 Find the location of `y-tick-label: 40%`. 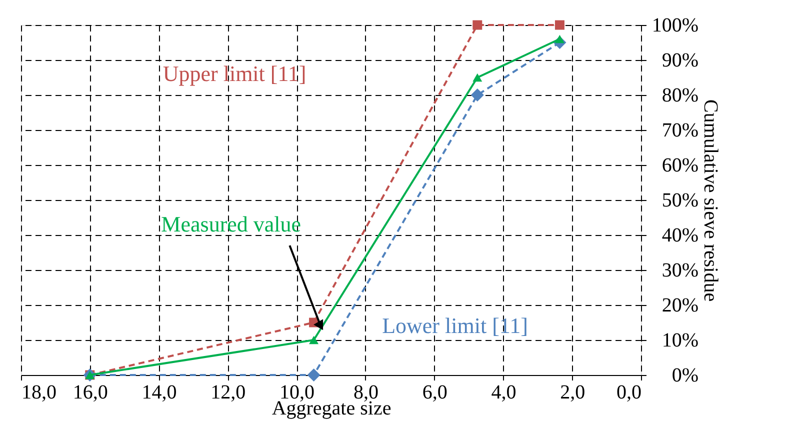

y-tick-label: 40% is located at coordinates (680, 235).